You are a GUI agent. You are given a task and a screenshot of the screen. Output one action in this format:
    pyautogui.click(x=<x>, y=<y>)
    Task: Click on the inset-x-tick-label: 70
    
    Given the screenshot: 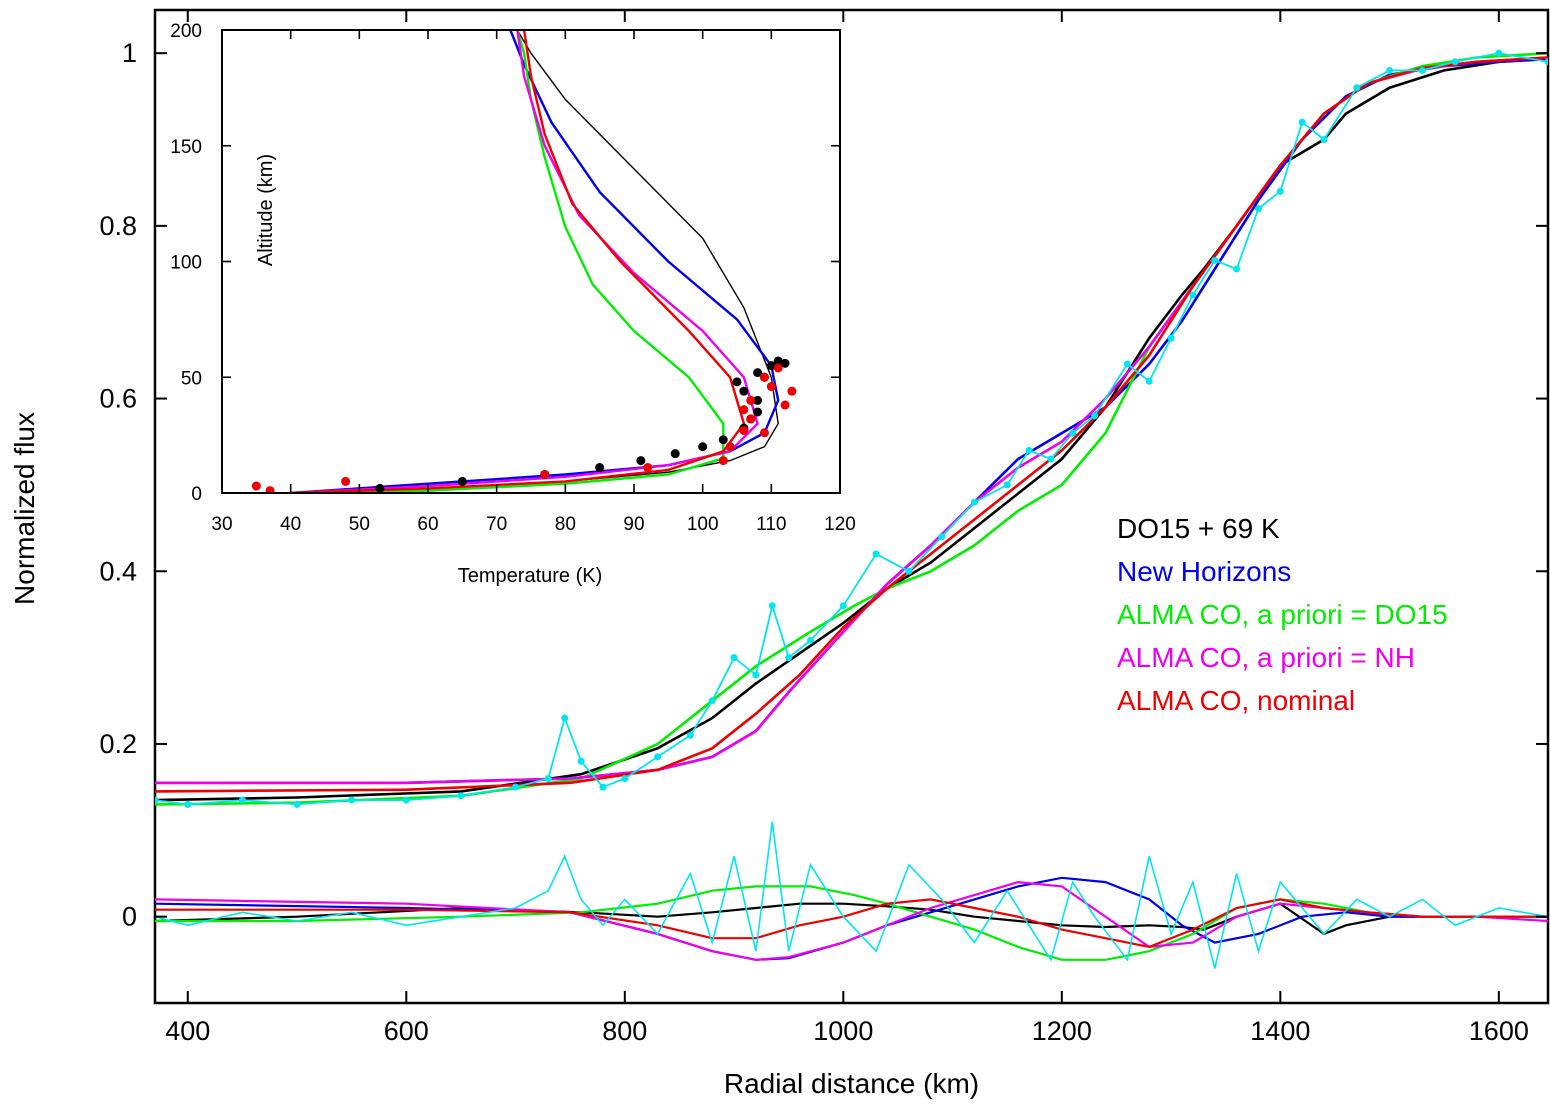 What is the action you would take?
    pyautogui.click(x=496, y=524)
    